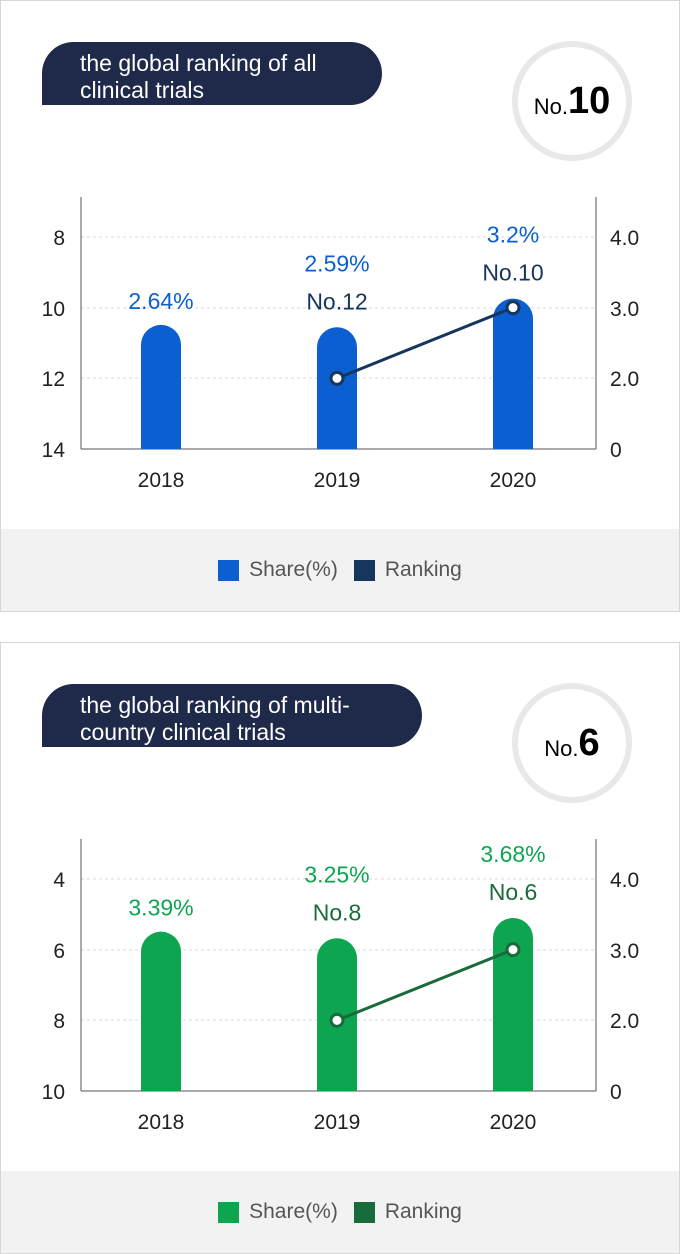 This screenshot has width=680, height=1254. I want to click on ranking-data-label: No.8, so click(337, 912).